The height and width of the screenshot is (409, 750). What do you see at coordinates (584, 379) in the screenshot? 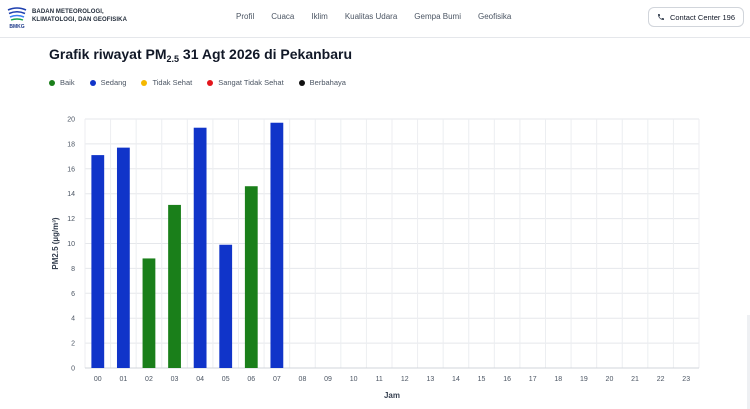
I see `x-tick-label-19: 19` at bounding box center [584, 379].